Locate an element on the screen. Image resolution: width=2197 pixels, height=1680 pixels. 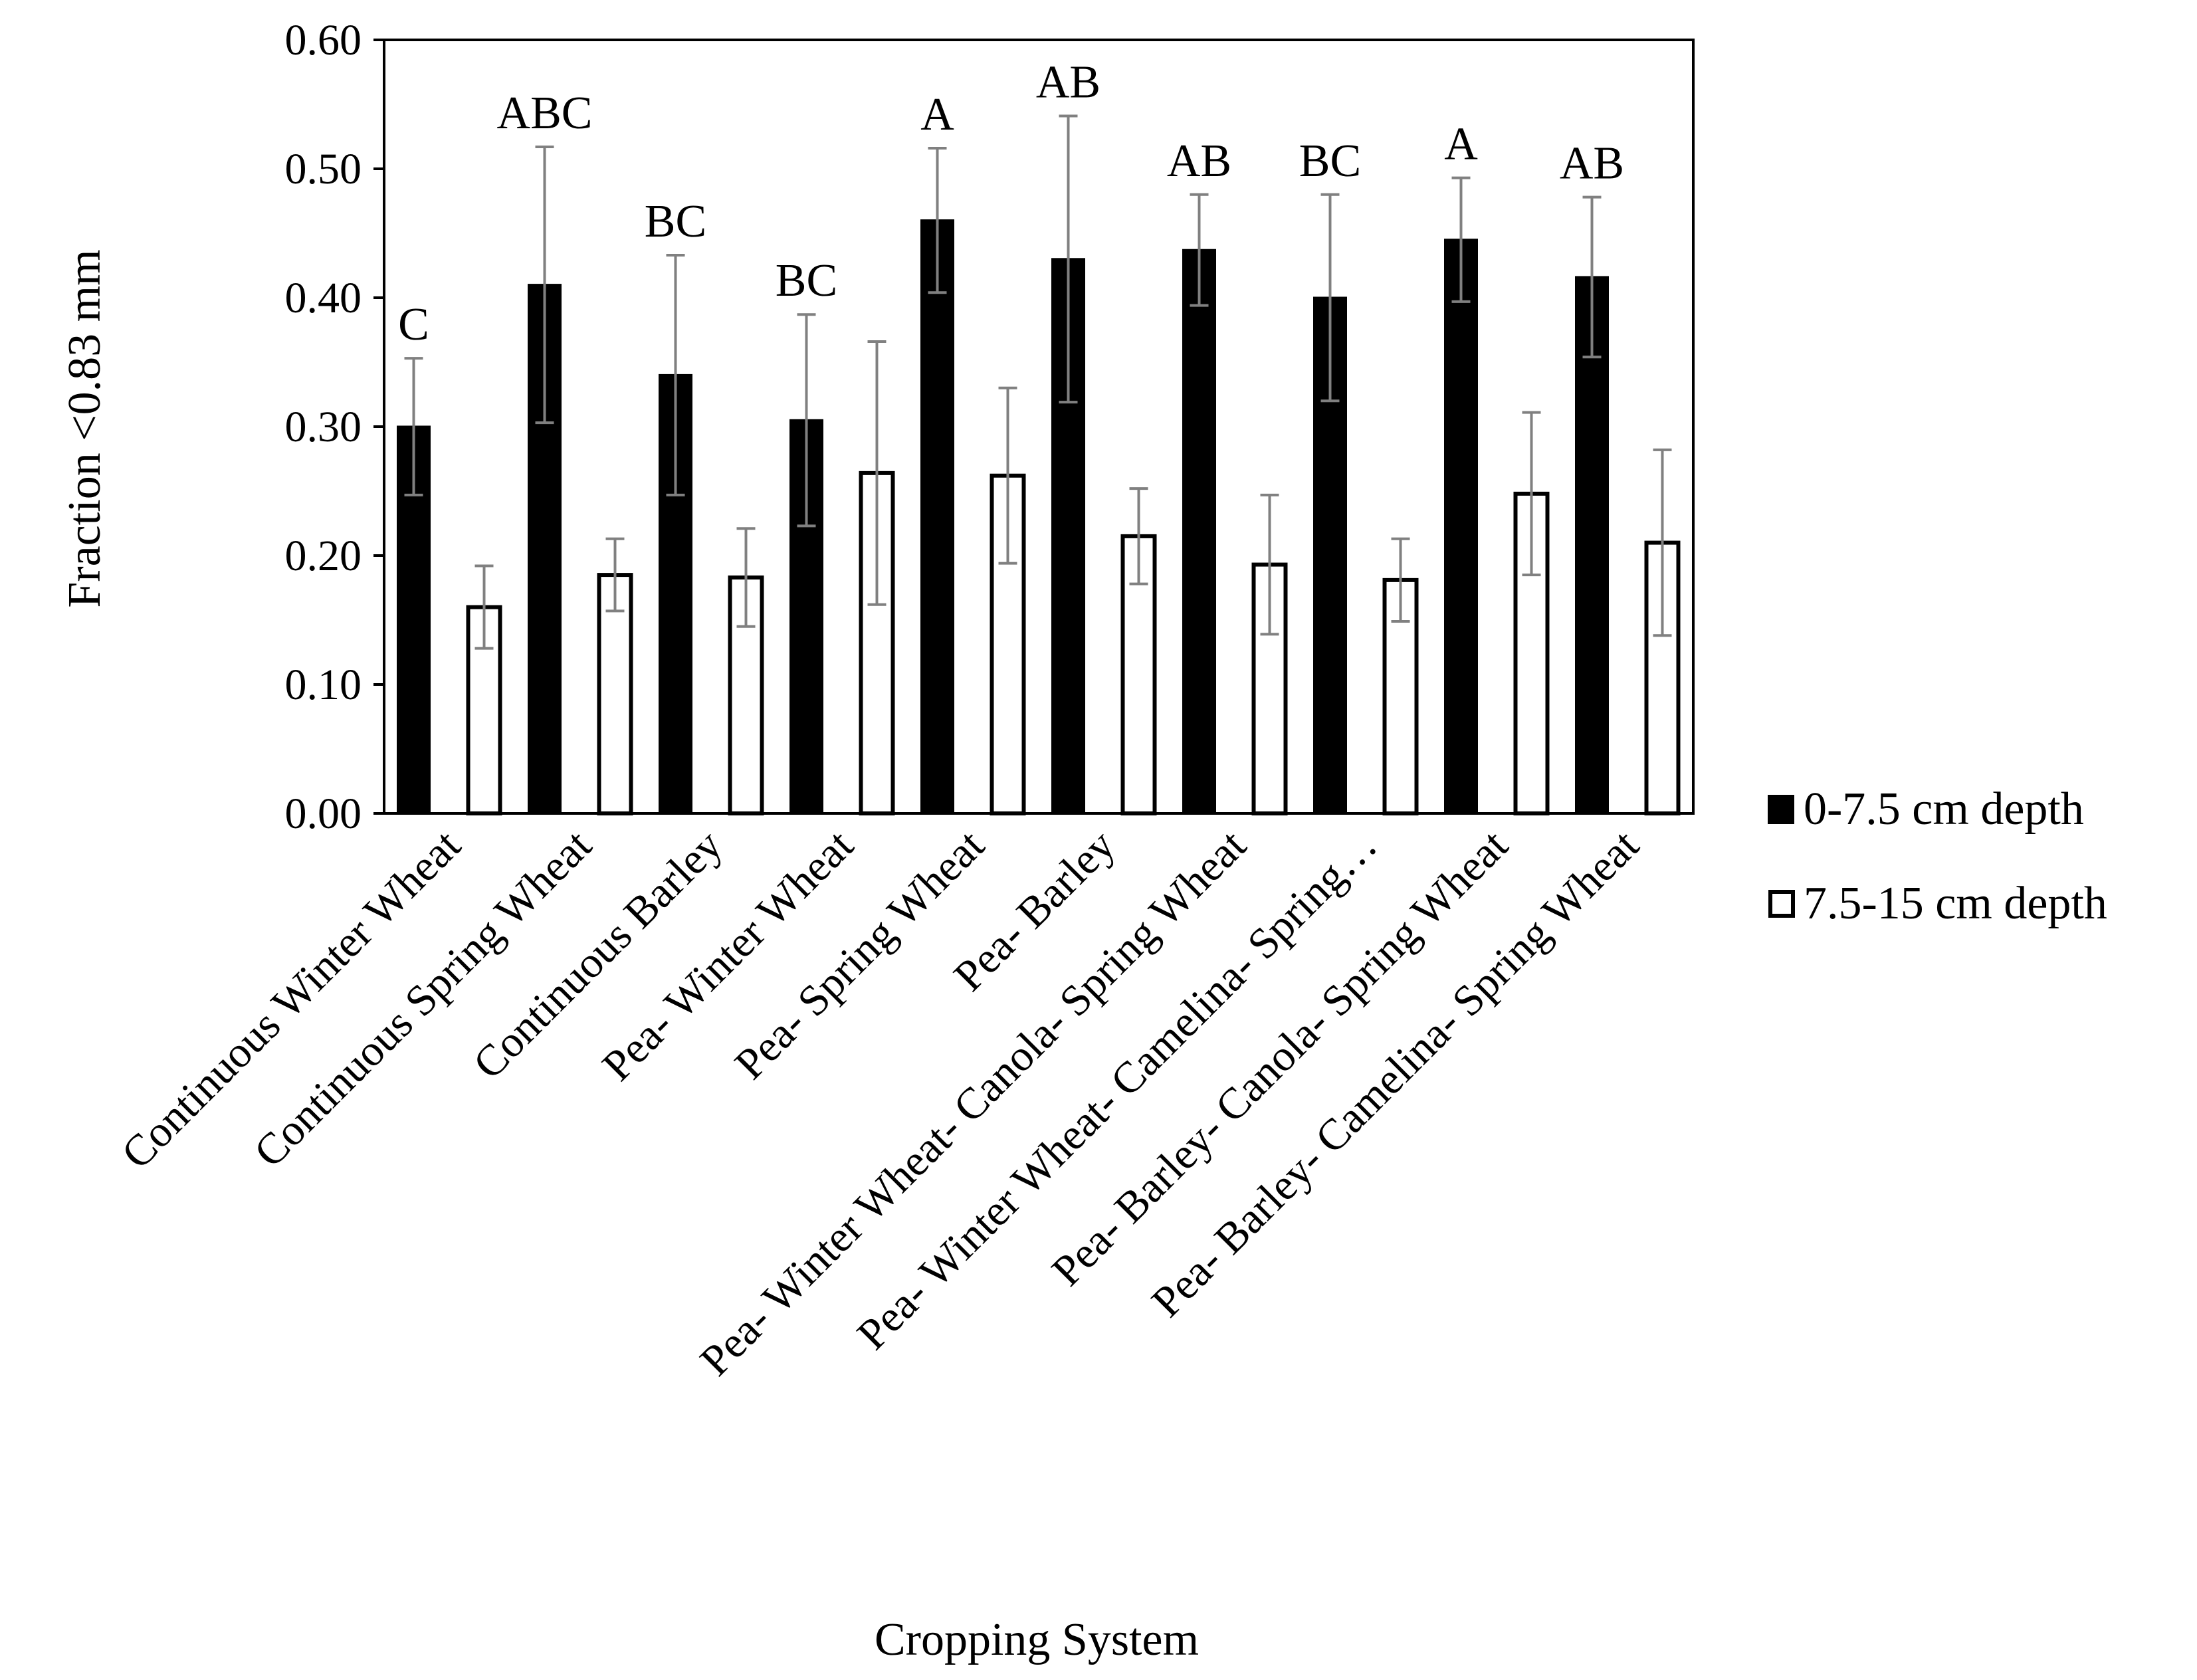
y-axis-title: Fraction <0.83 mm is located at coordinates (84, 428).